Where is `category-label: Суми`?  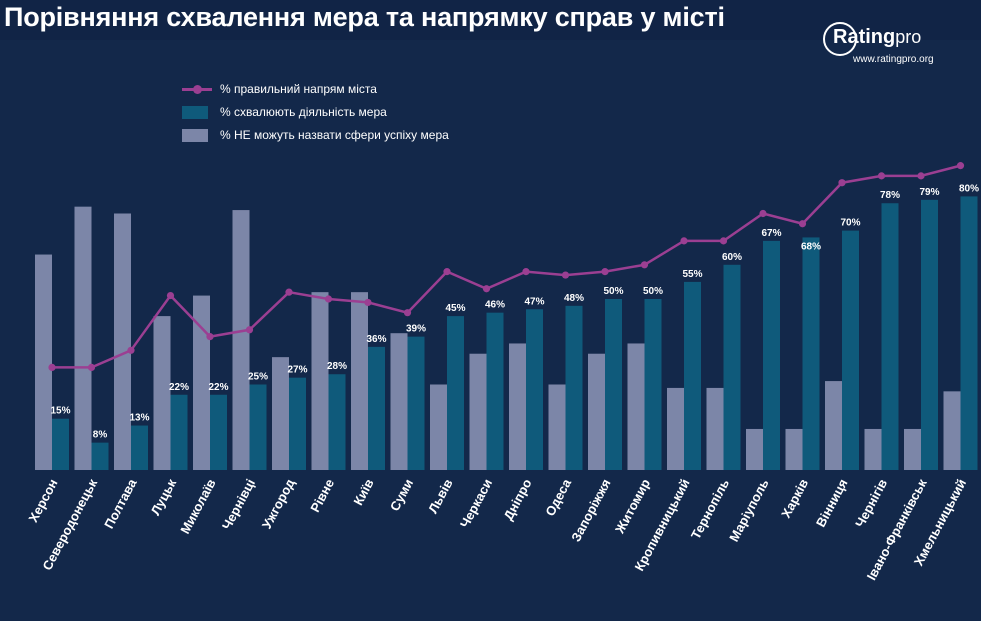
category-label: Суми is located at coordinates (401, 494).